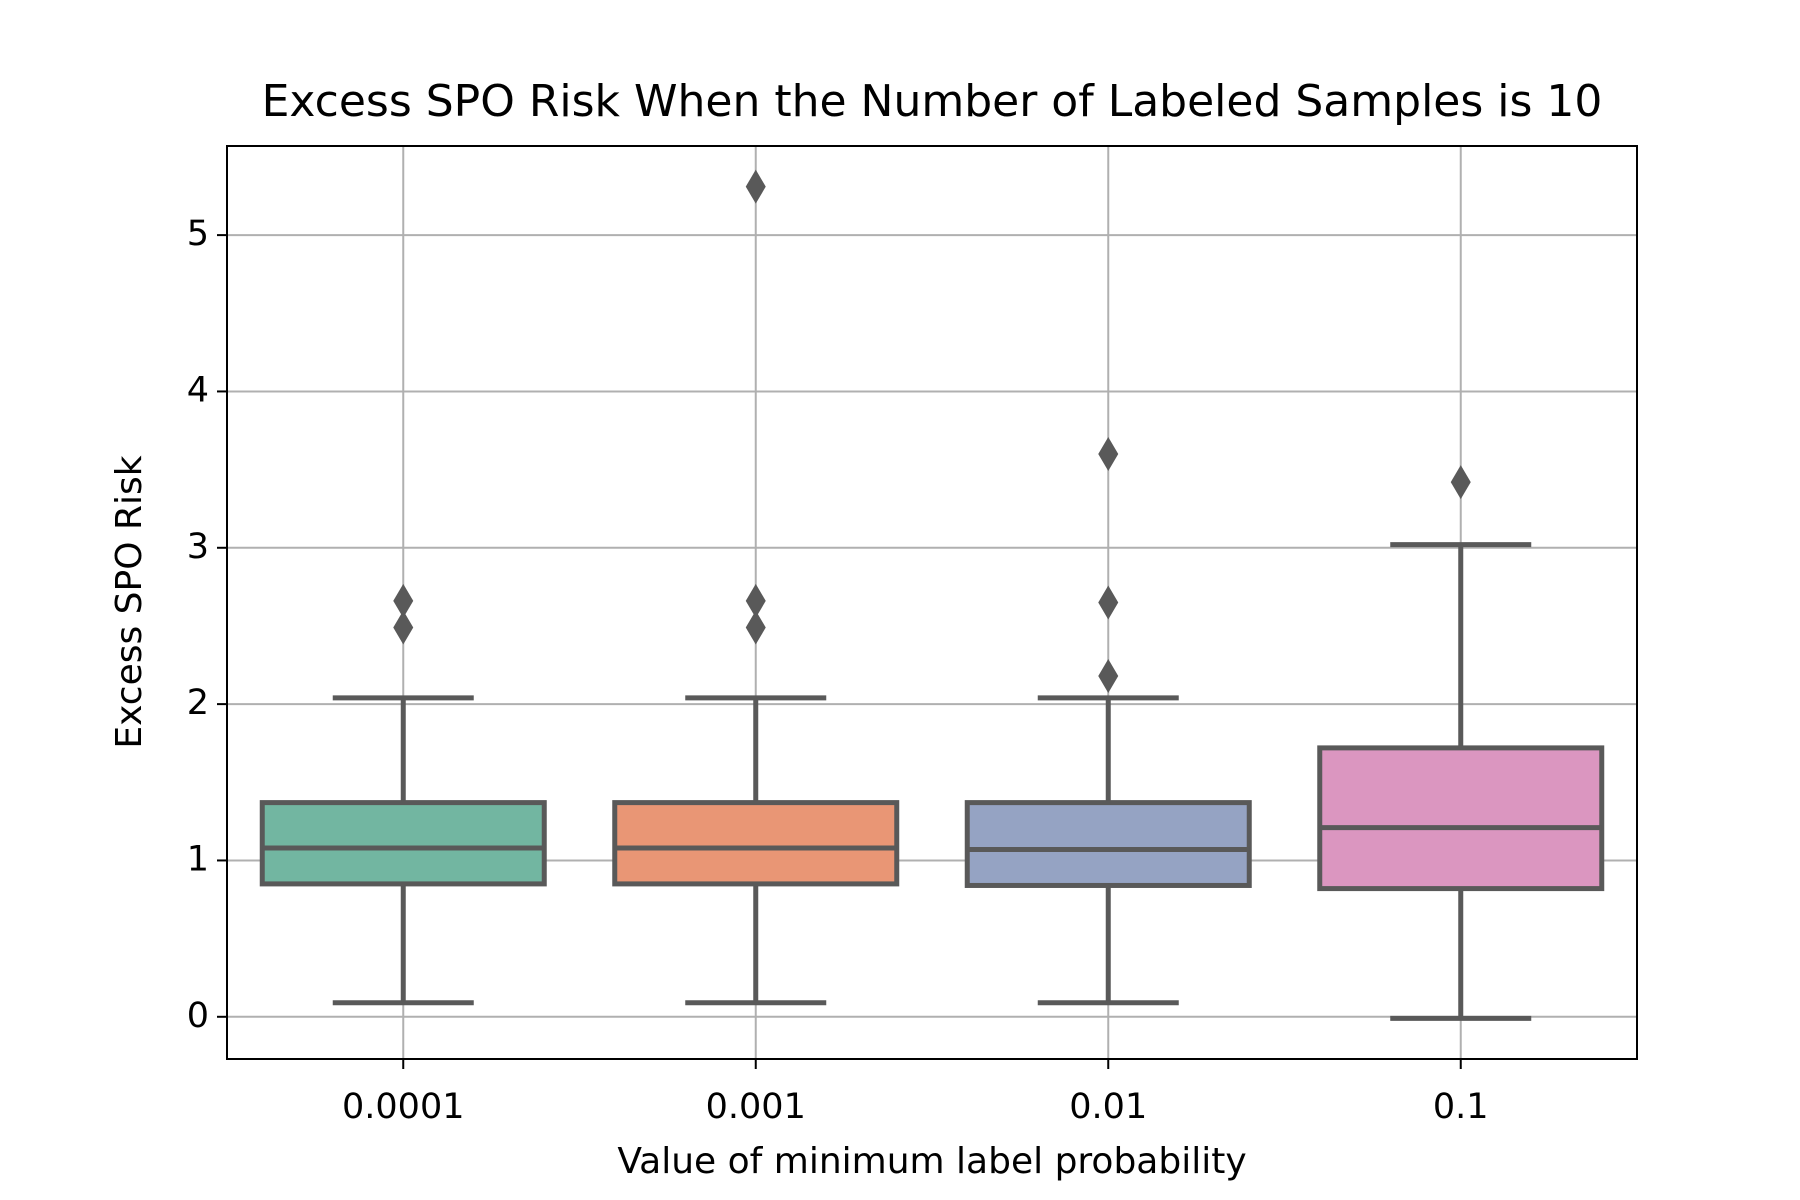 The height and width of the screenshot is (1200, 1800). I want to click on y-tick-label: 1, so click(198, 859).